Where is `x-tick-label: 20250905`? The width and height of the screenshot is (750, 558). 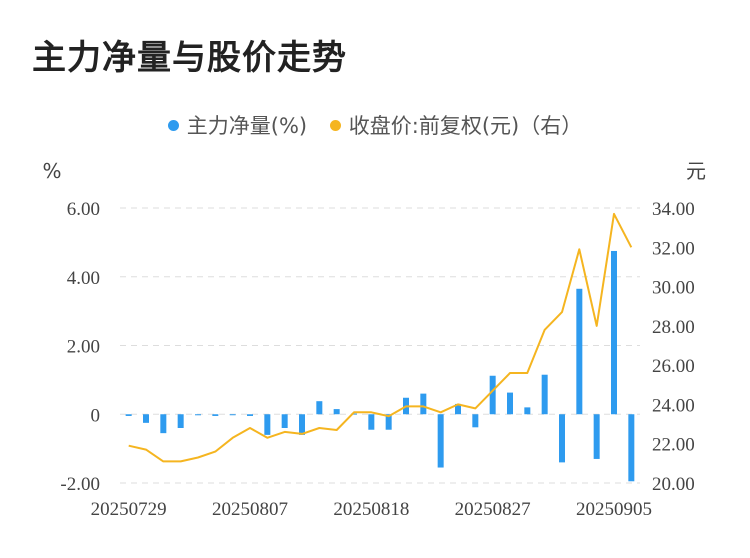
x-tick-label: 20250905 is located at coordinates (614, 509).